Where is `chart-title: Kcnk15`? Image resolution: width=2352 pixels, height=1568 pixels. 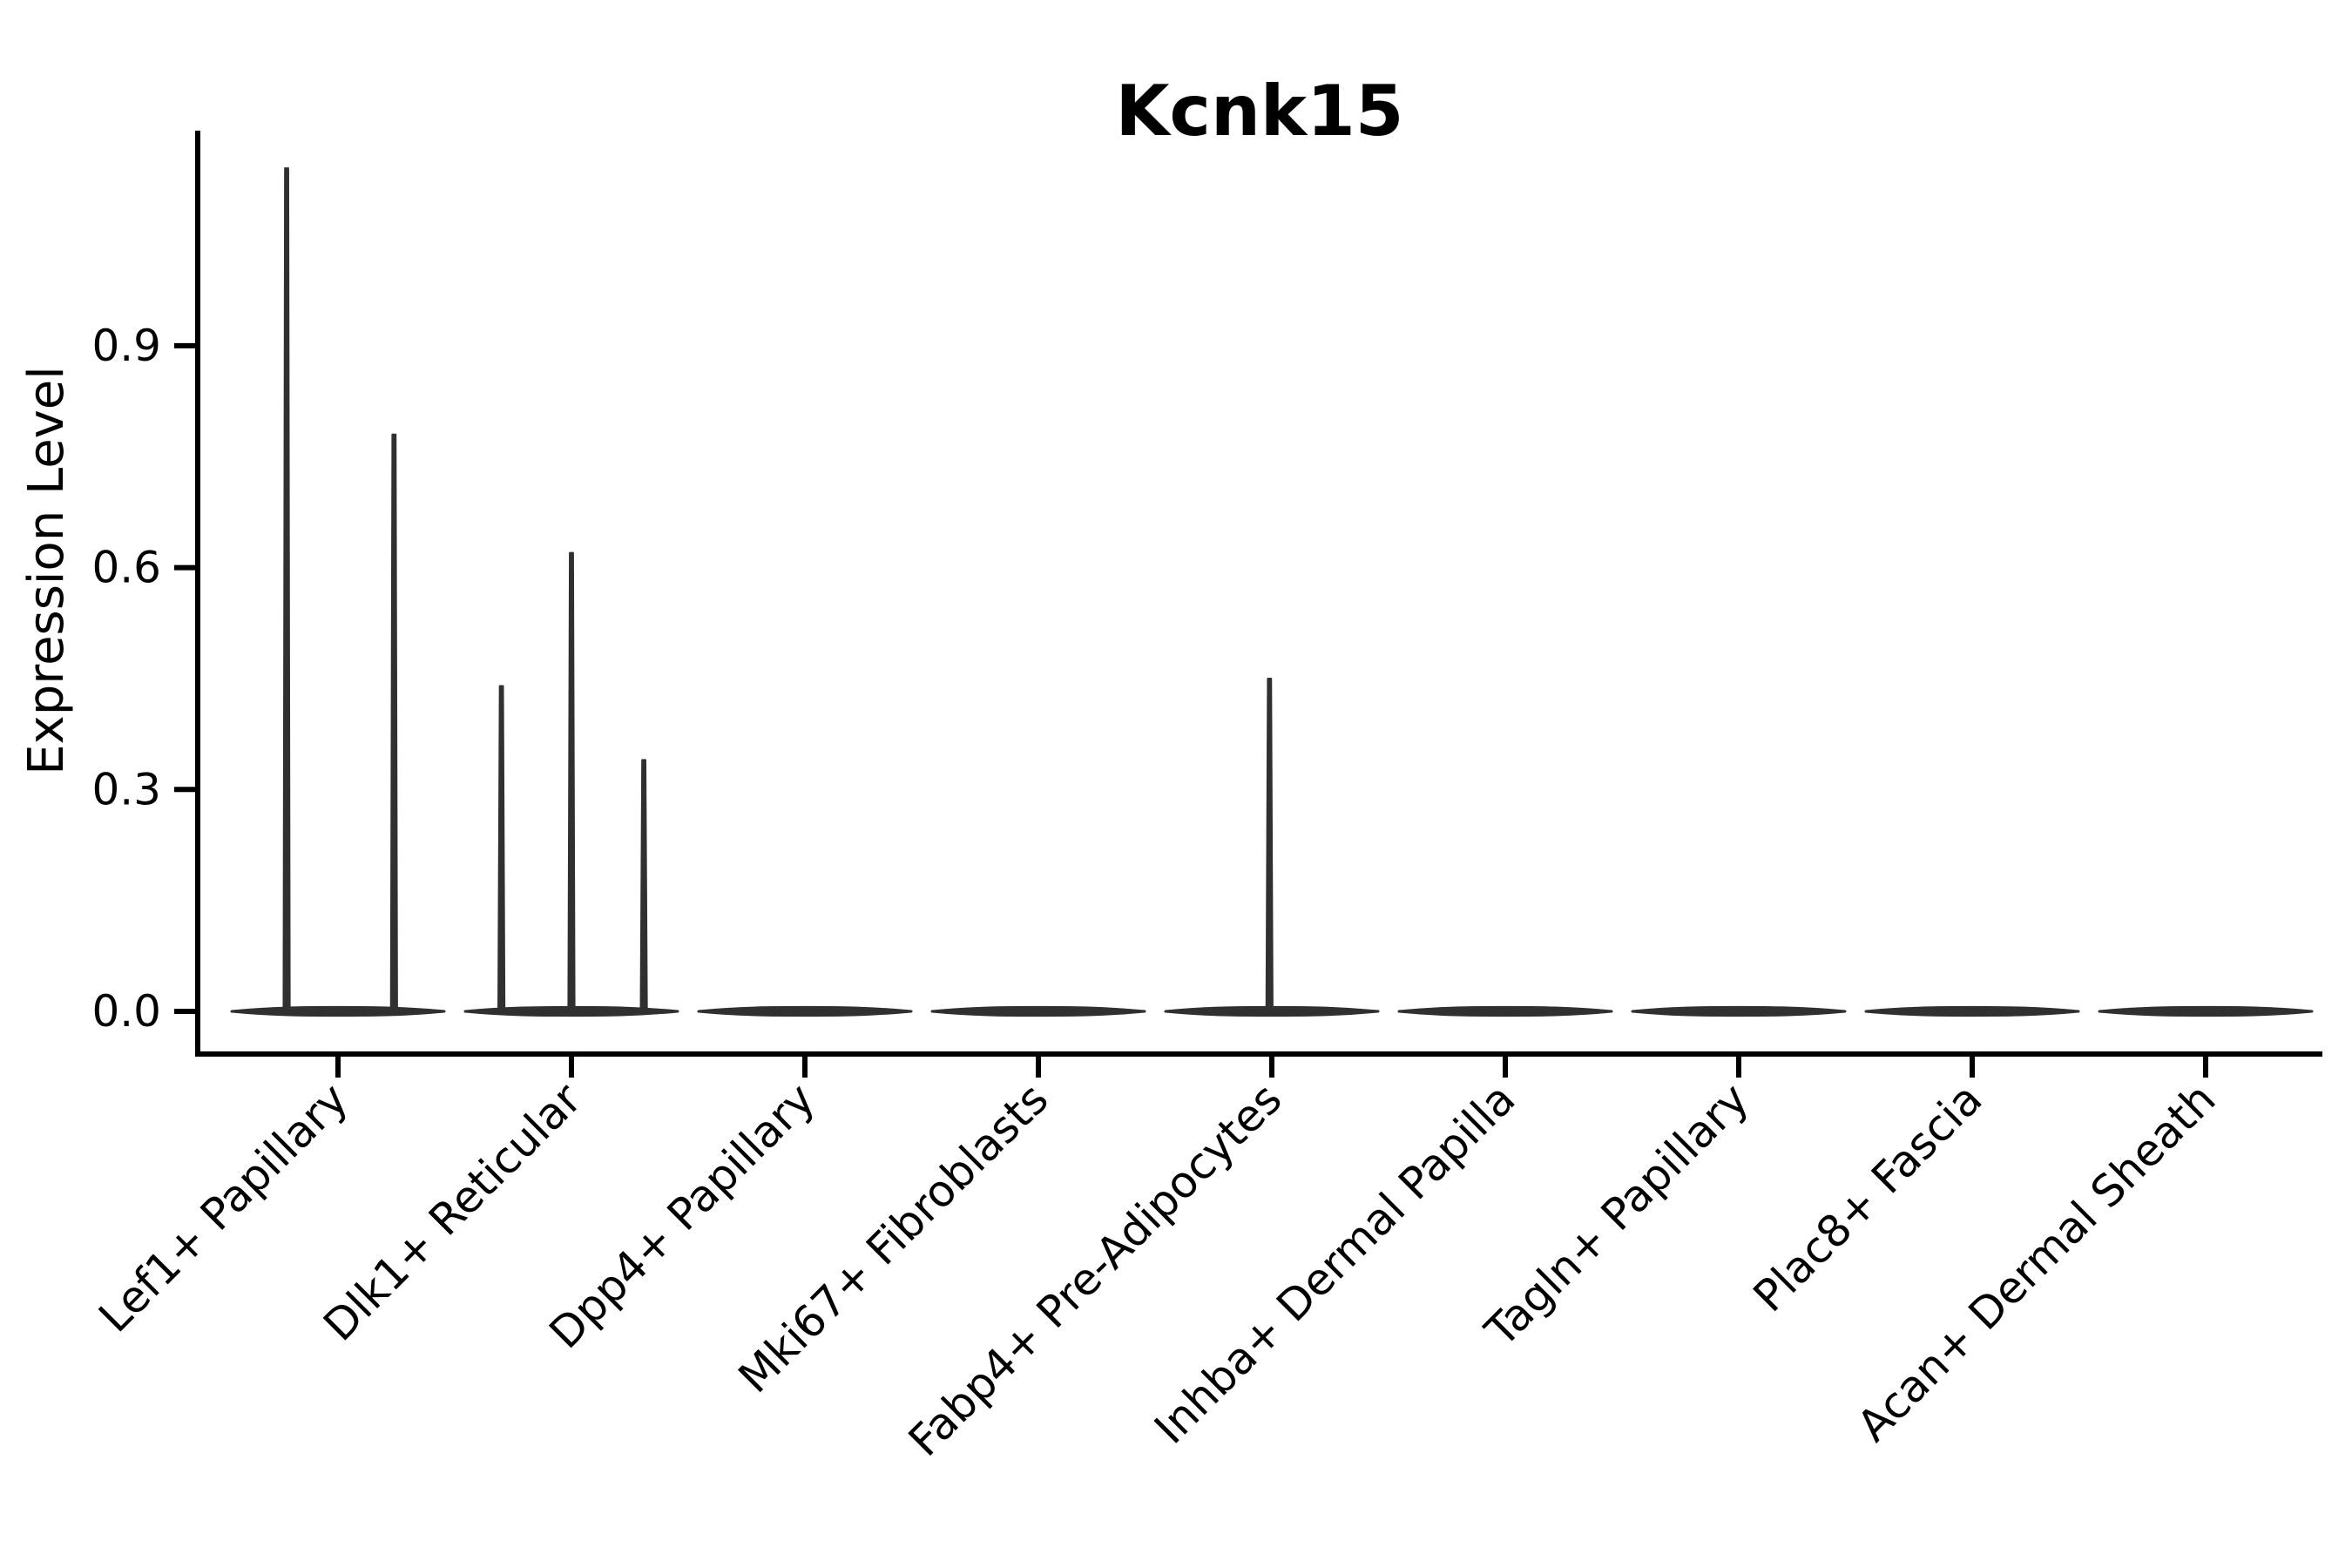
chart-title: Kcnk15 is located at coordinates (1260, 111).